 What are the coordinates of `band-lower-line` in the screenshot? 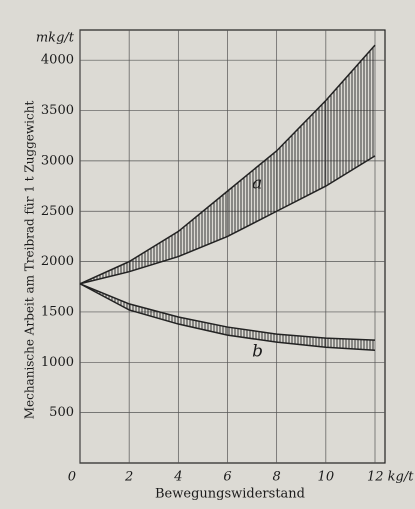 It's located at (227, 317).